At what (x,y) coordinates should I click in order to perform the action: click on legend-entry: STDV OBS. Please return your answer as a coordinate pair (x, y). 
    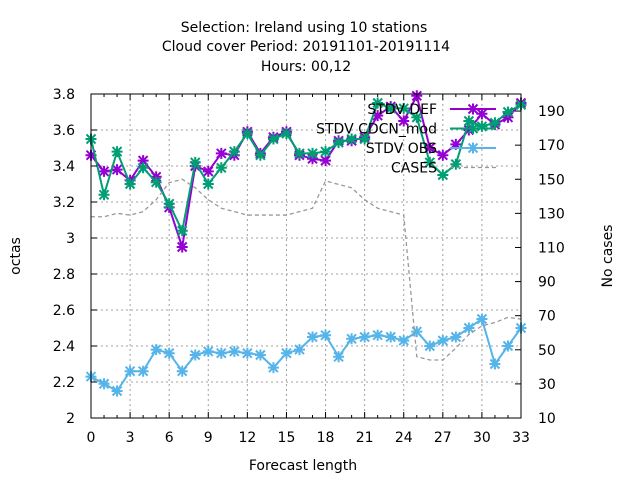
    Looking at the image, I should click on (431, 149).